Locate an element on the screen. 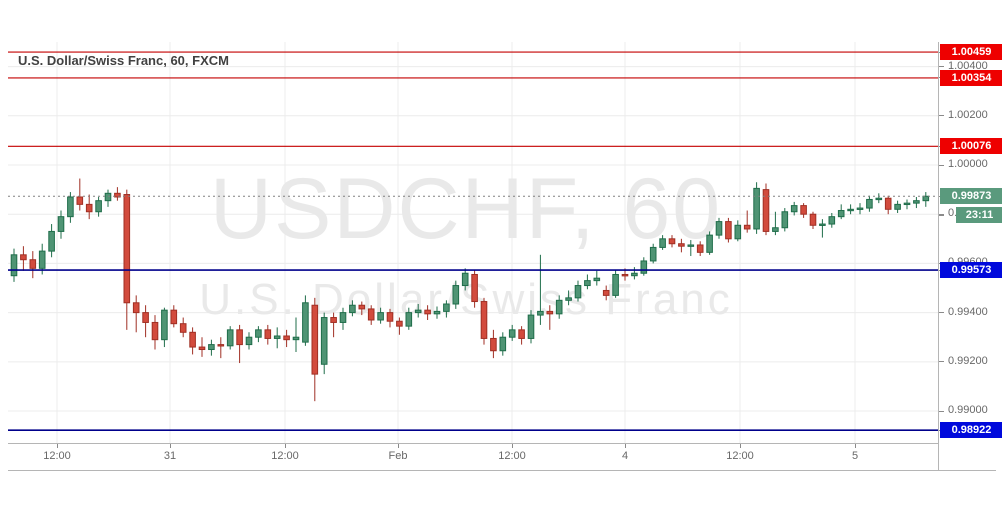 The width and height of the screenshot is (1002, 508). time-axis-label: 5 is located at coordinates (855, 456).